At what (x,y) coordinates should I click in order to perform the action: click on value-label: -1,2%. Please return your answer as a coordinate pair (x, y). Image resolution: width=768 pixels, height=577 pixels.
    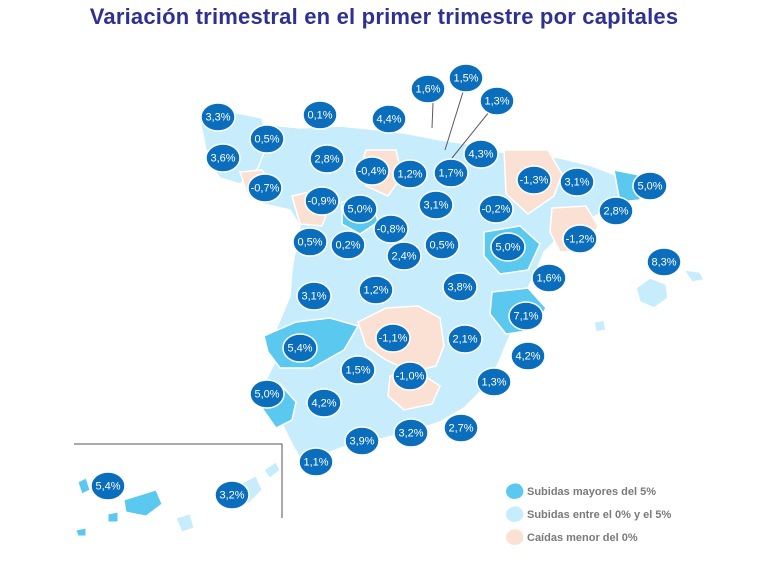
    Looking at the image, I should click on (580, 240).